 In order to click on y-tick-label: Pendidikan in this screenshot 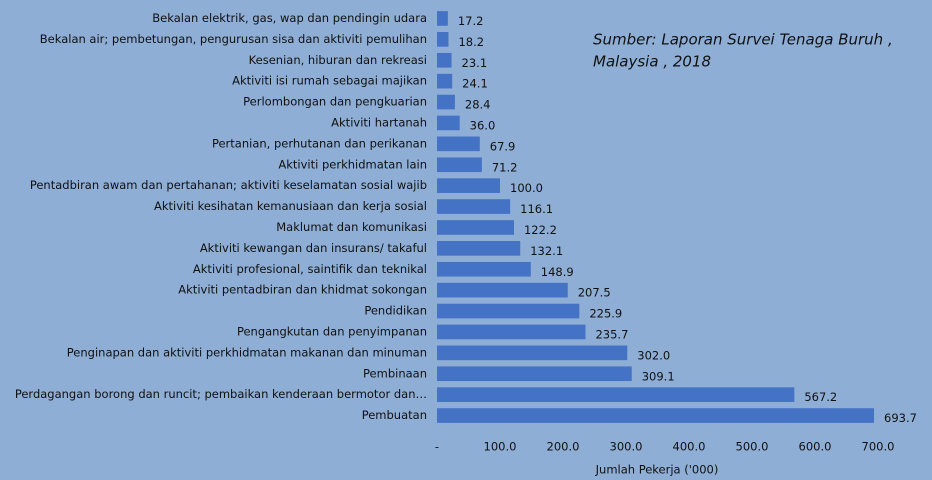, I will do `click(395, 311)`.